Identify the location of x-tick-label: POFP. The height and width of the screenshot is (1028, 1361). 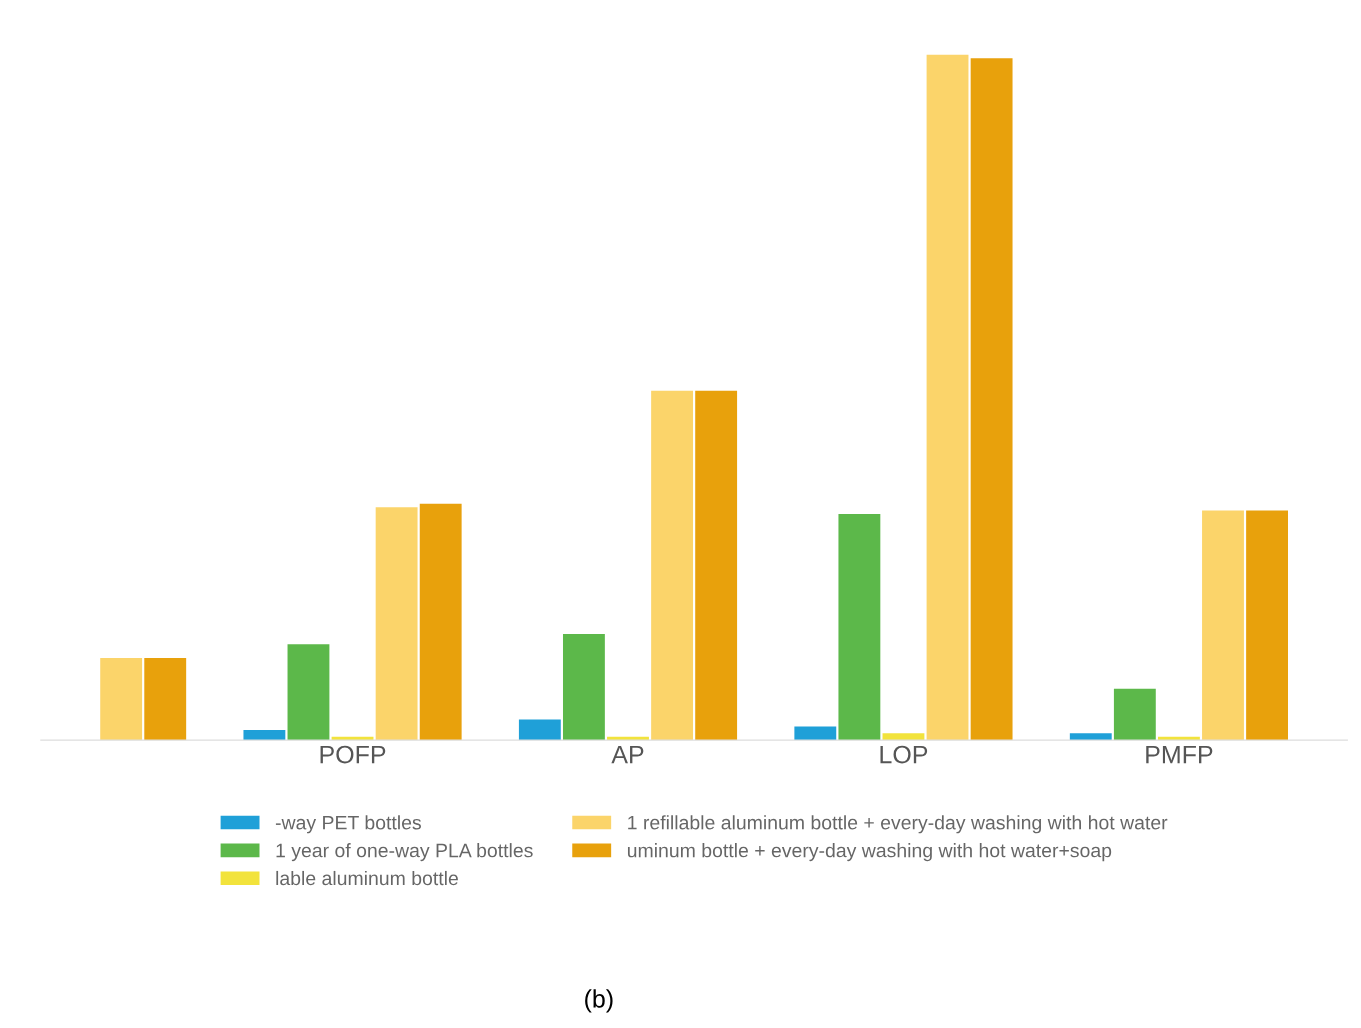
(353, 754).